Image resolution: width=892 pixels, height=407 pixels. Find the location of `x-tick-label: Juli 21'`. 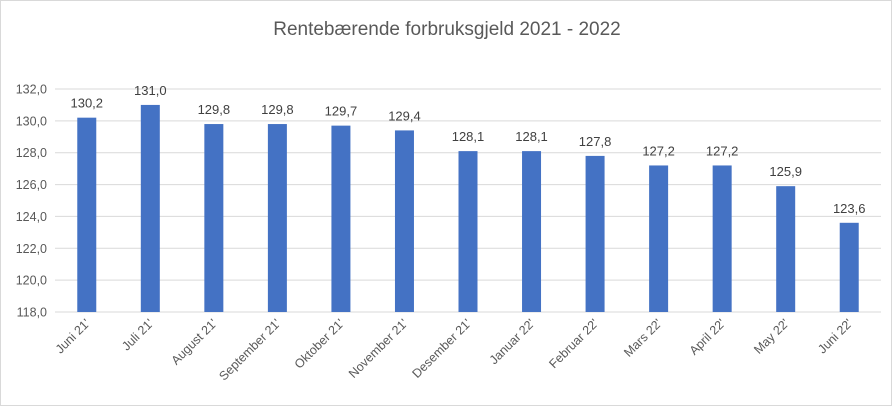

x-tick-label: Juli 21' is located at coordinates (137, 334).